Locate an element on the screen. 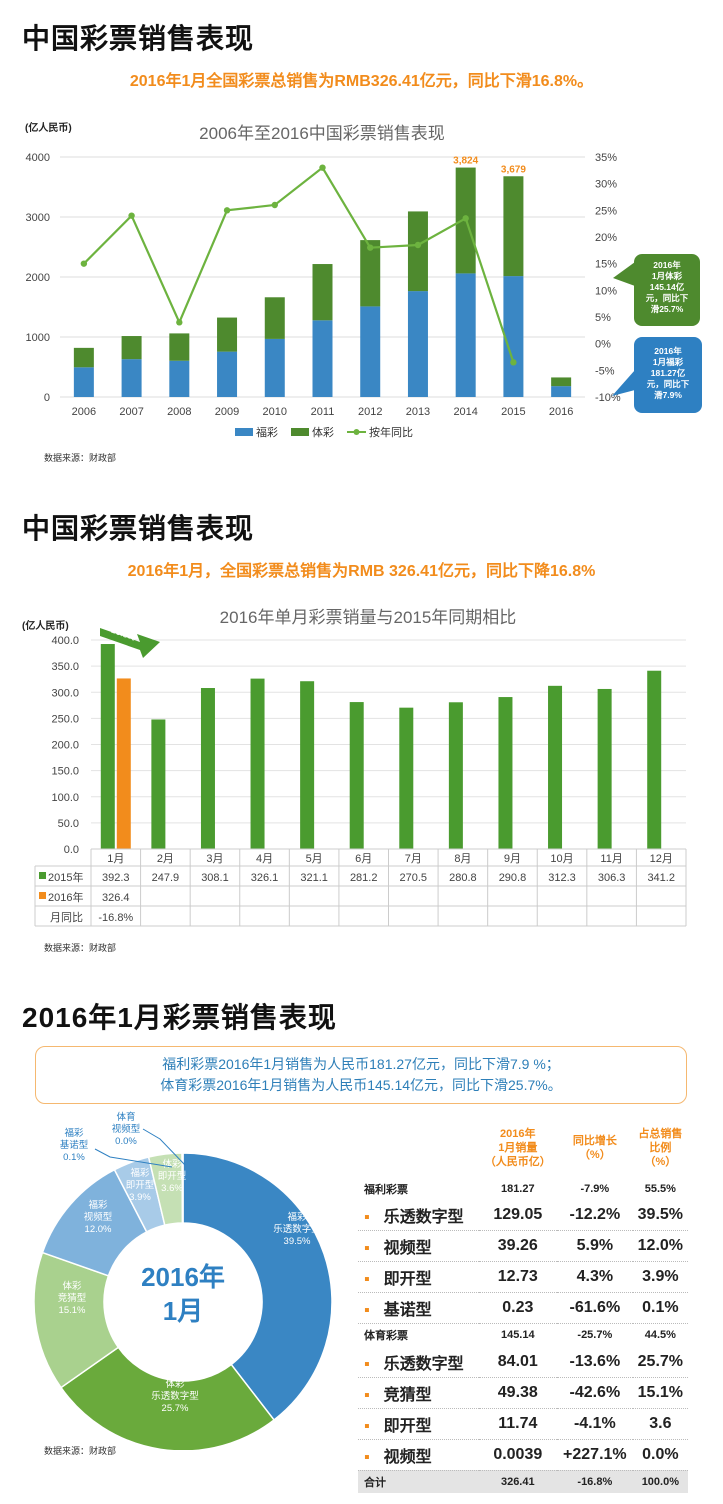 This screenshot has height=1504, width=723. chart1-y2tick: -5% is located at coordinates (605, 371).